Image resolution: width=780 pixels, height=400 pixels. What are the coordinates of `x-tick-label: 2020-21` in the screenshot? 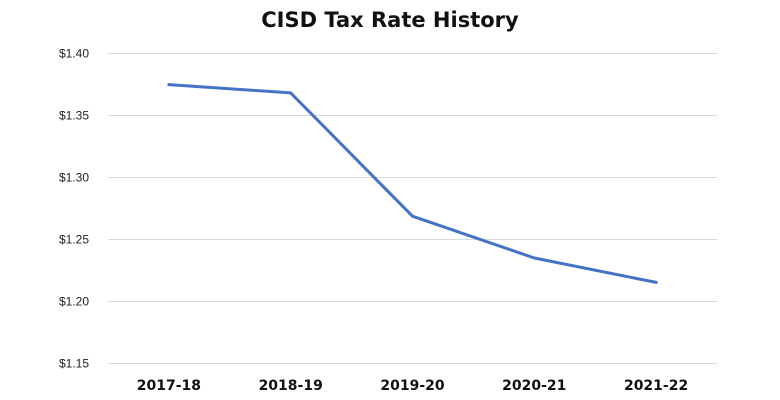 It's located at (534, 386).